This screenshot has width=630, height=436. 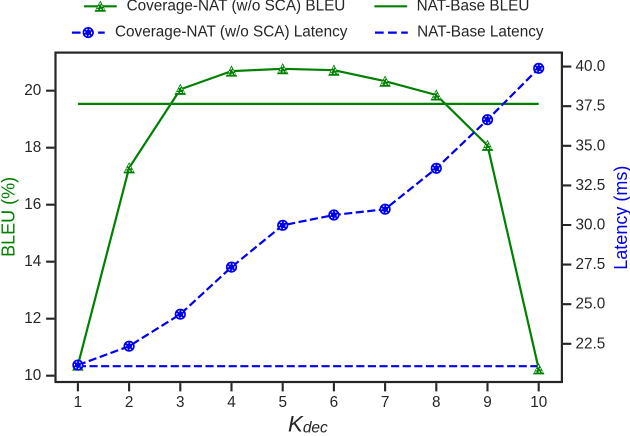 I want to click on svg-text: 3, so click(x=180, y=402).